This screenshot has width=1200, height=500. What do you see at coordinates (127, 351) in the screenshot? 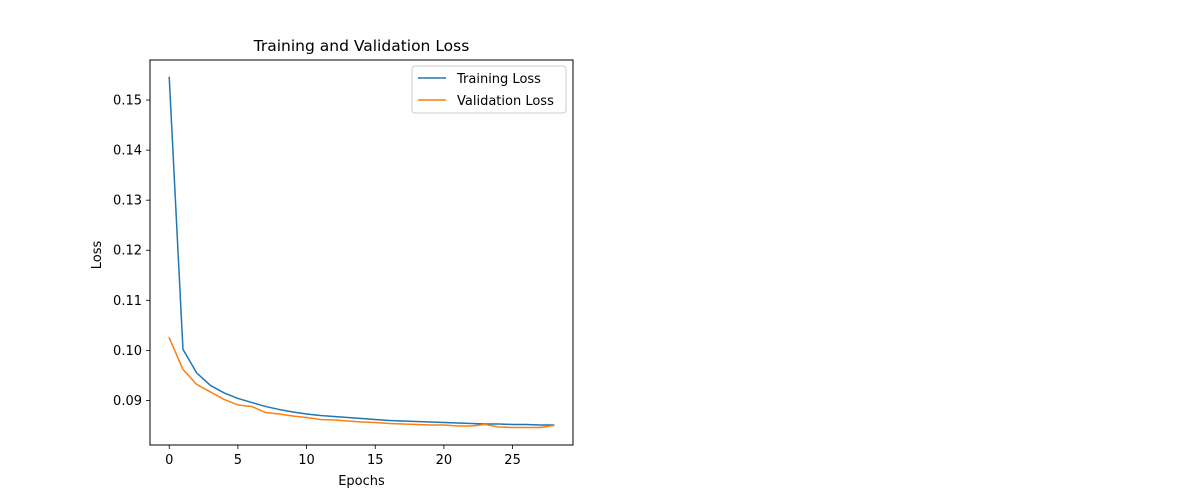
I see `y-tick-label: 0.10` at bounding box center [127, 351].